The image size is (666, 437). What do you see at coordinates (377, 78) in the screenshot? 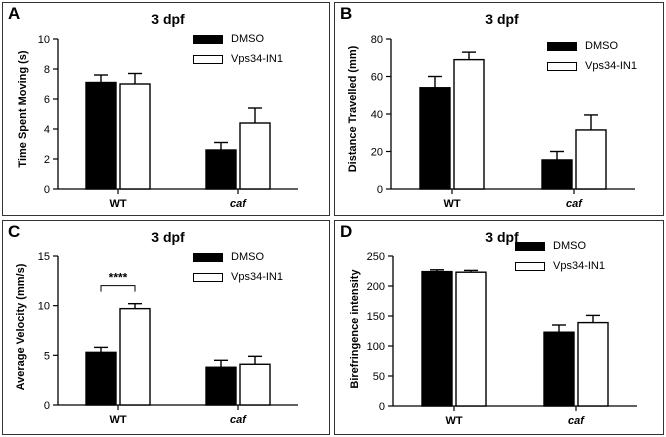
I see `y-tick-label: 60` at bounding box center [377, 78].